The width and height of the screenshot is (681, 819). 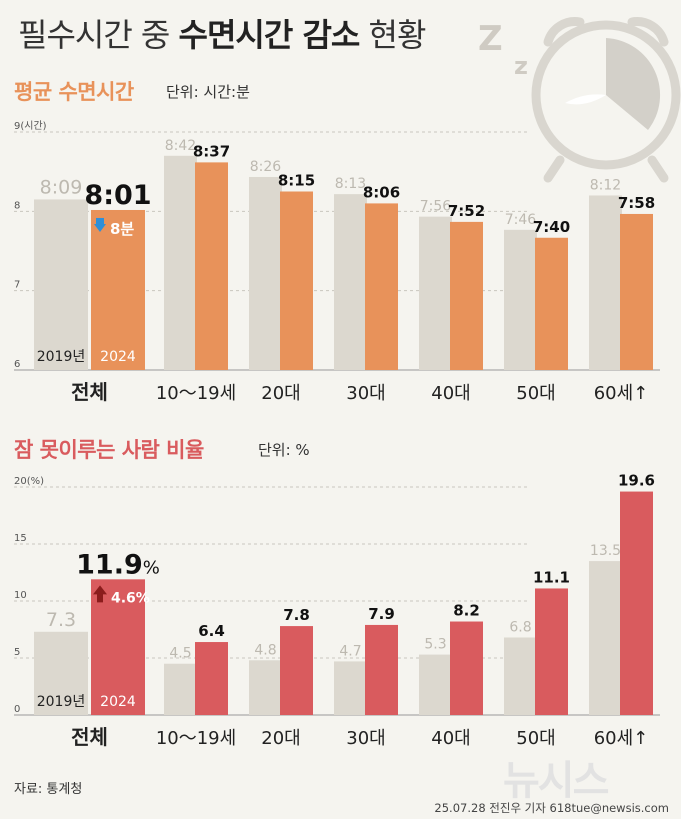 I want to click on y-tick-label: 0, so click(x=17, y=709).